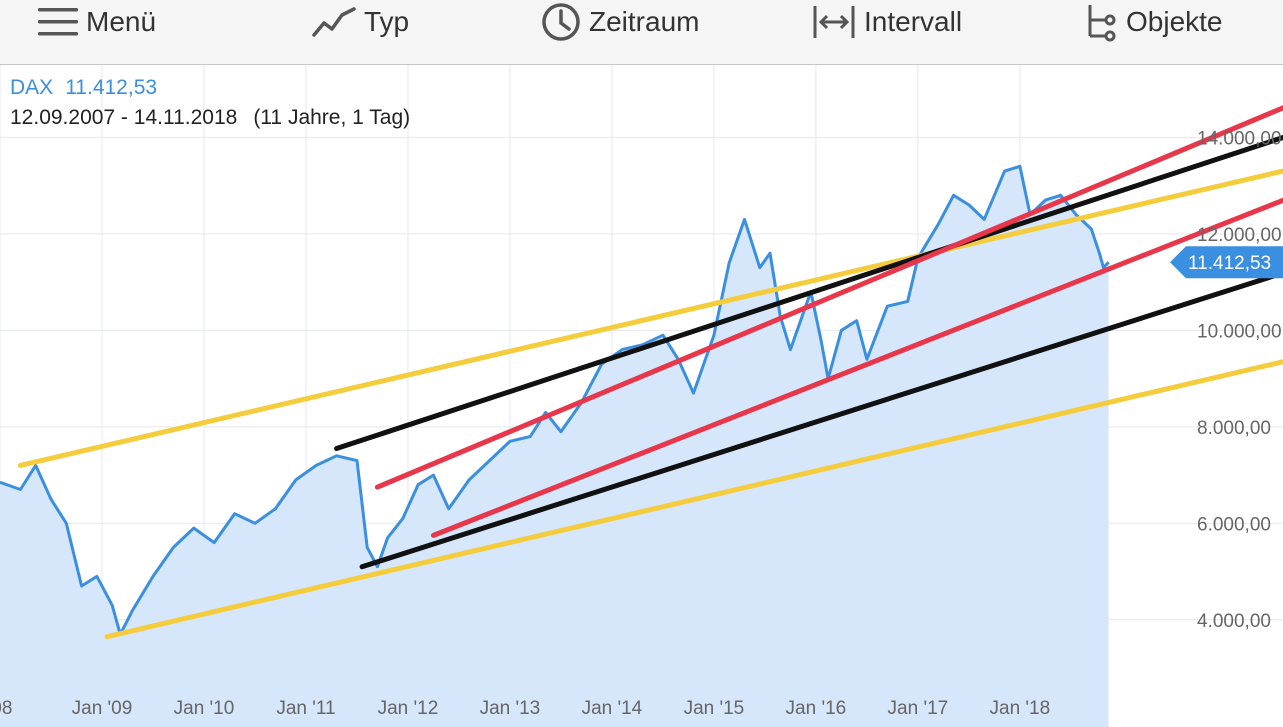  I want to click on symbol-line: DAX 11.412,53, so click(210, 88).